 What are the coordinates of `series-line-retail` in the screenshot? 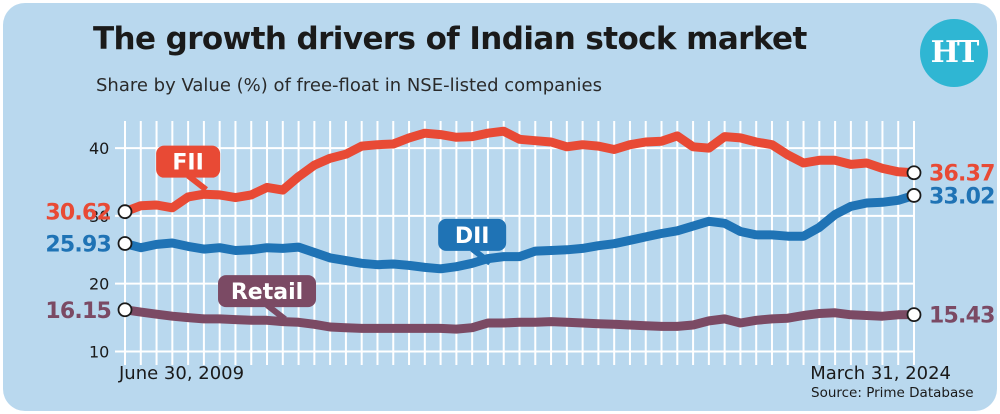 It's located at (519, 319).